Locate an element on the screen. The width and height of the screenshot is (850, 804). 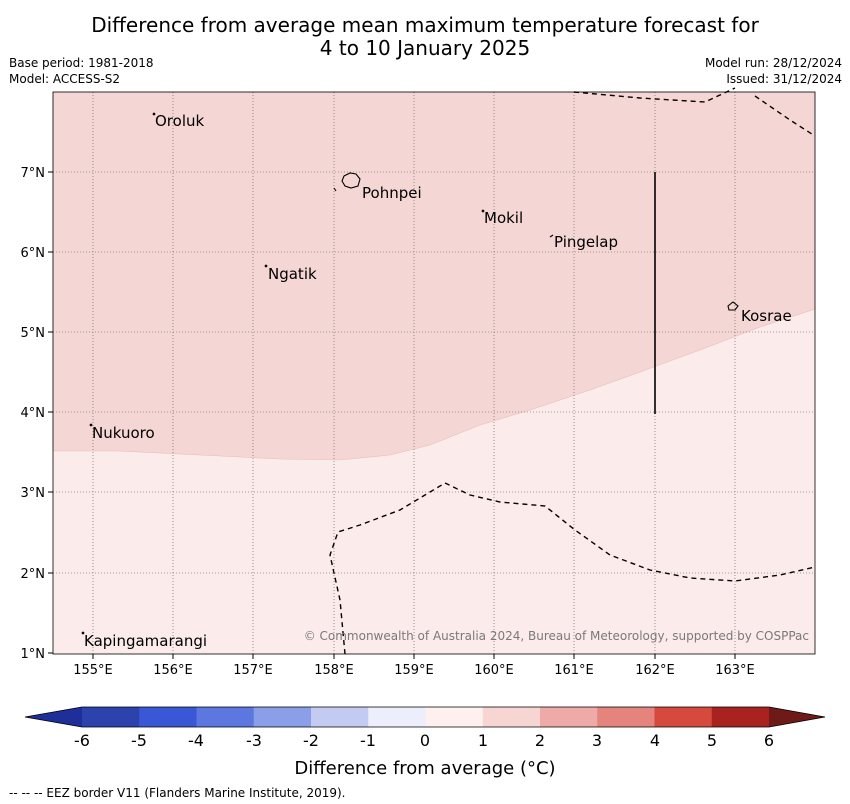
colorbar-tick-label: 2 is located at coordinates (540, 740).